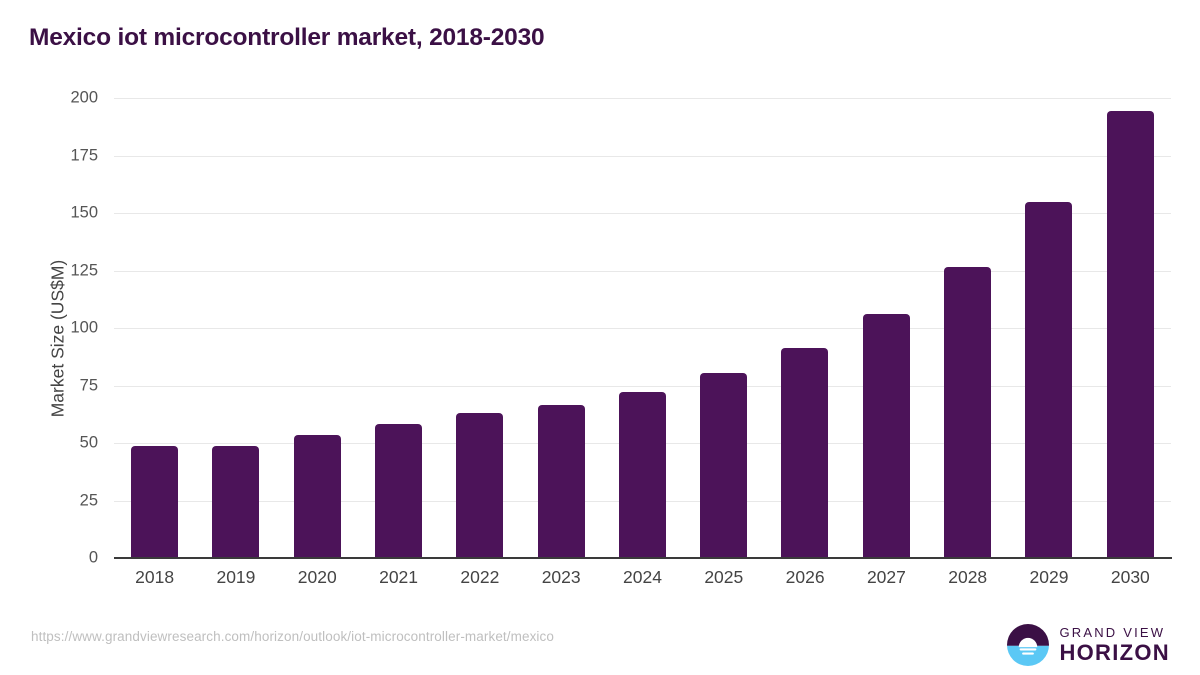  What do you see at coordinates (399, 577) in the screenshot?
I see `x-tick-label-2021: 2021` at bounding box center [399, 577].